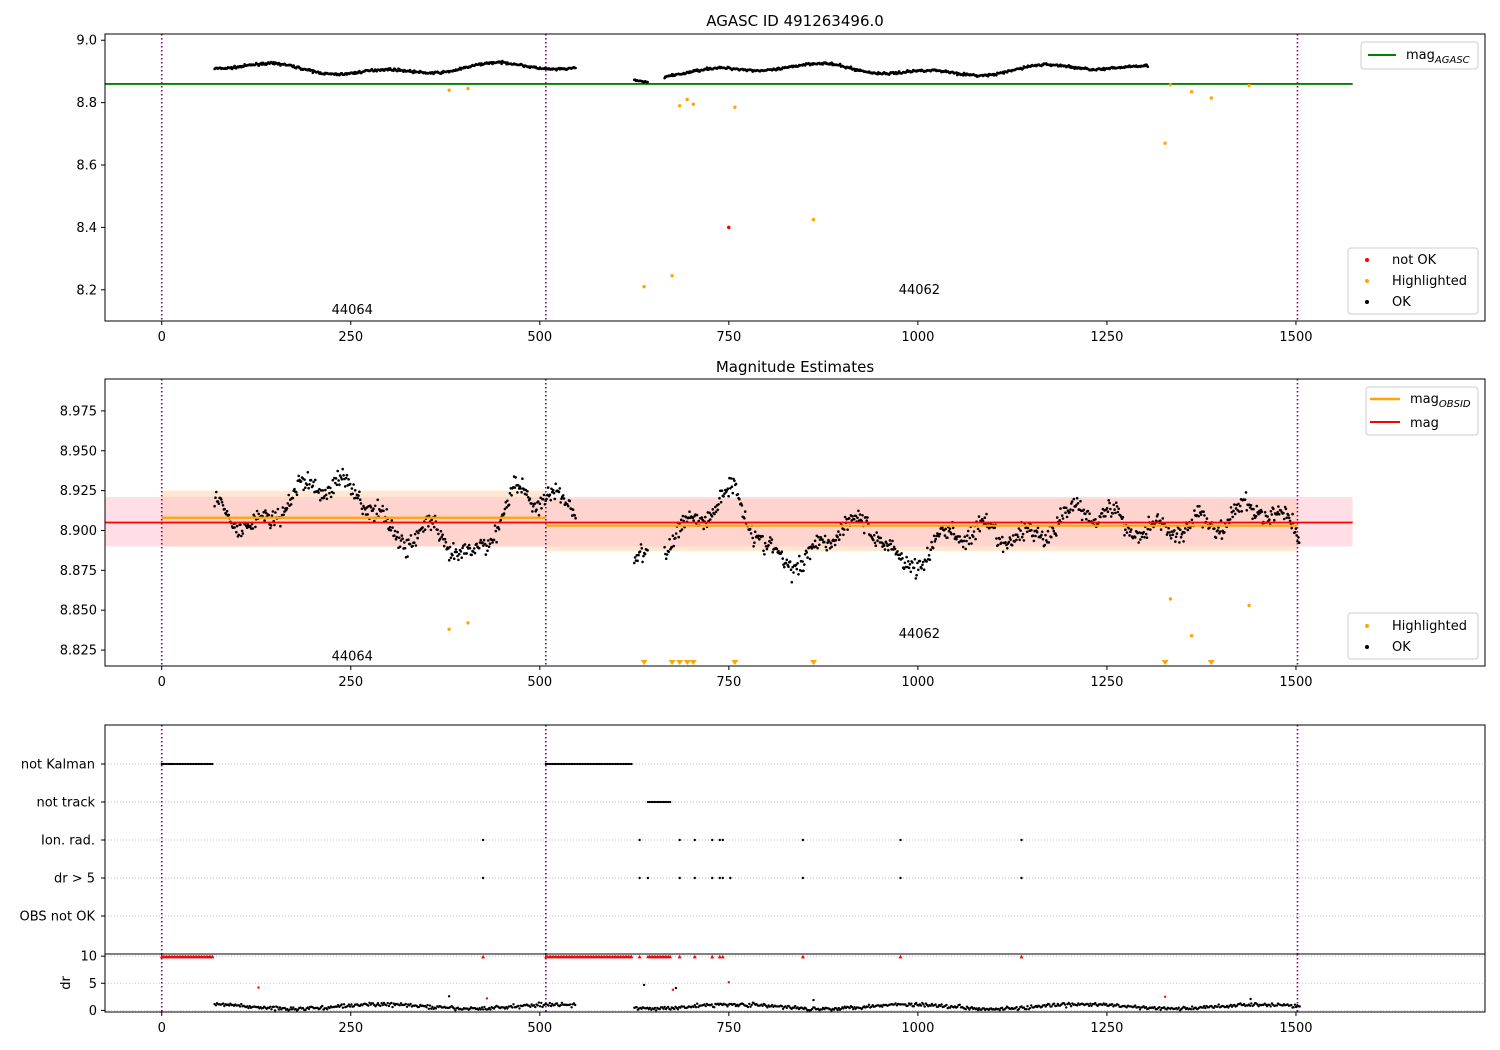  What do you see at coordinates (68, 841) in the screenshot?
I see `flag-category-label: Ion. rad.` at bounding box center [68, 841].